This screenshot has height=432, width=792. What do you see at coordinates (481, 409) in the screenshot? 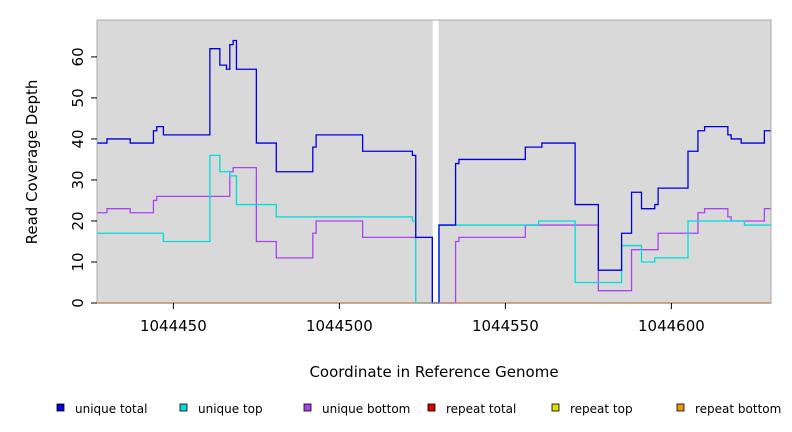
I see `legend-label: repeat total` at bounding box center [481, 409].